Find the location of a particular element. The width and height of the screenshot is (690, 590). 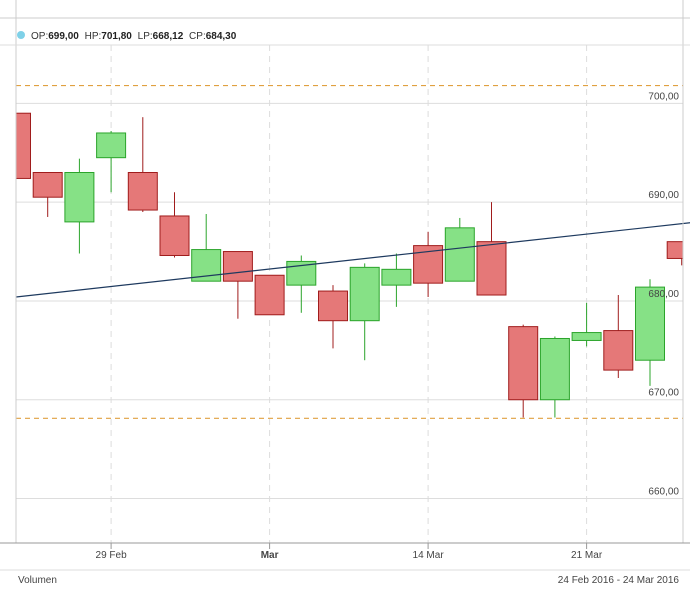

x-tick-label: Mar is located at coordinates (270, 555).